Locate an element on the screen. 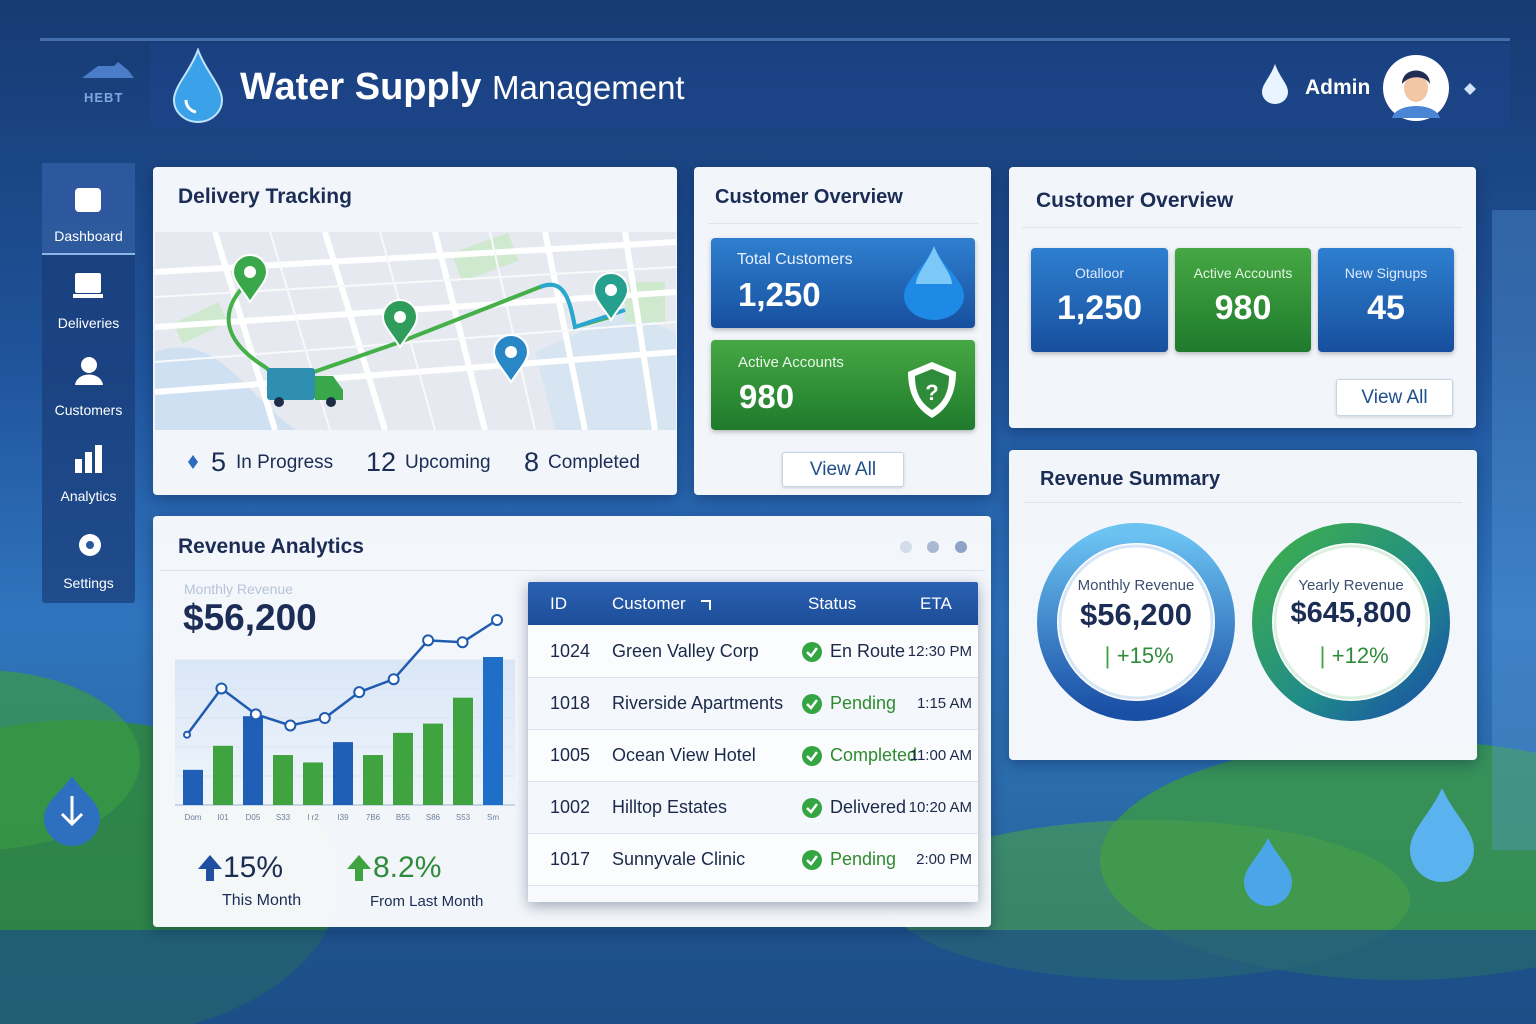 The image size is (1536, 1024). logo-icon is located at coordinates (108, 70).